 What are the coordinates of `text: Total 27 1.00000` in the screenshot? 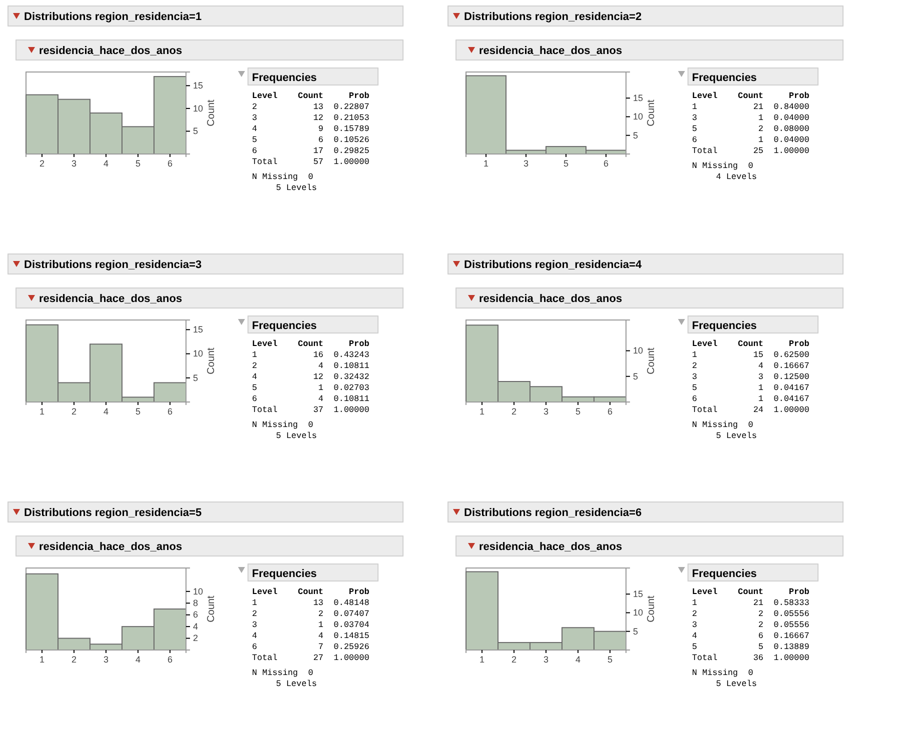 It's located at (311, 658).